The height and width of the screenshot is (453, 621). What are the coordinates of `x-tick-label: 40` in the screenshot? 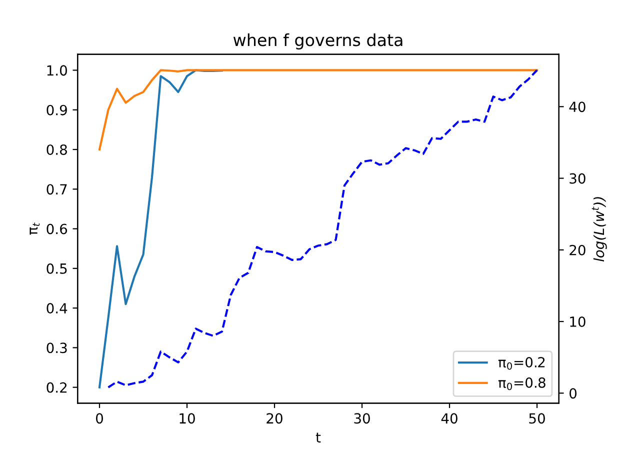 It's located at (449, 418).